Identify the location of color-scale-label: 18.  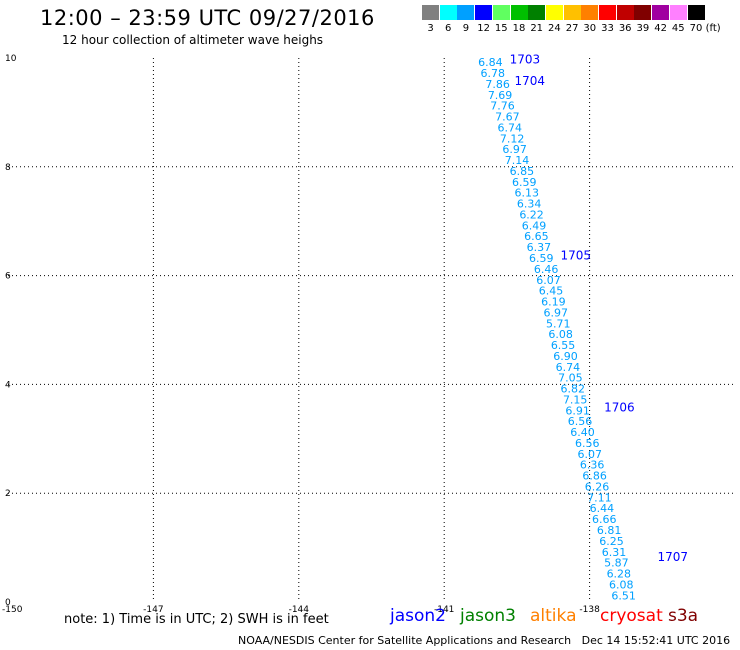
(519, 28).